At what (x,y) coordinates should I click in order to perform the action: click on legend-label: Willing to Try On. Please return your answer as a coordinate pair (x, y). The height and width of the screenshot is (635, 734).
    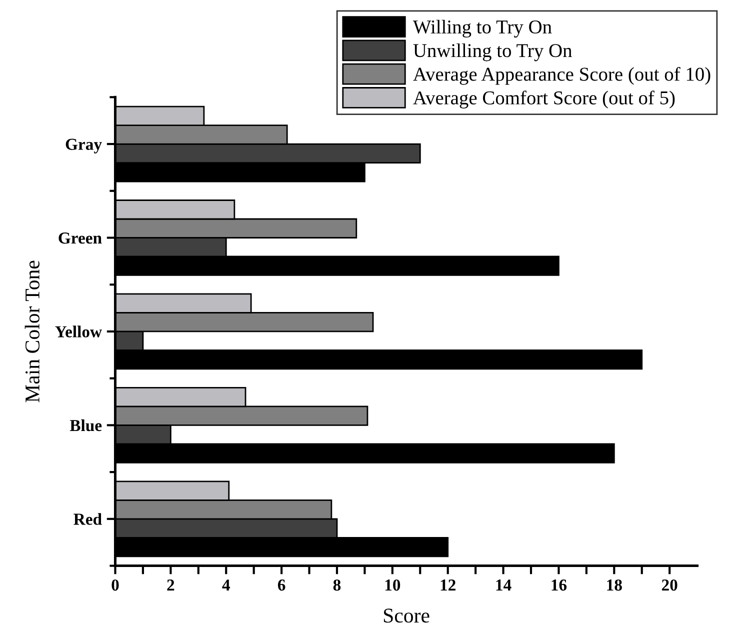
    Looking at the image, I should click on (482, 29).